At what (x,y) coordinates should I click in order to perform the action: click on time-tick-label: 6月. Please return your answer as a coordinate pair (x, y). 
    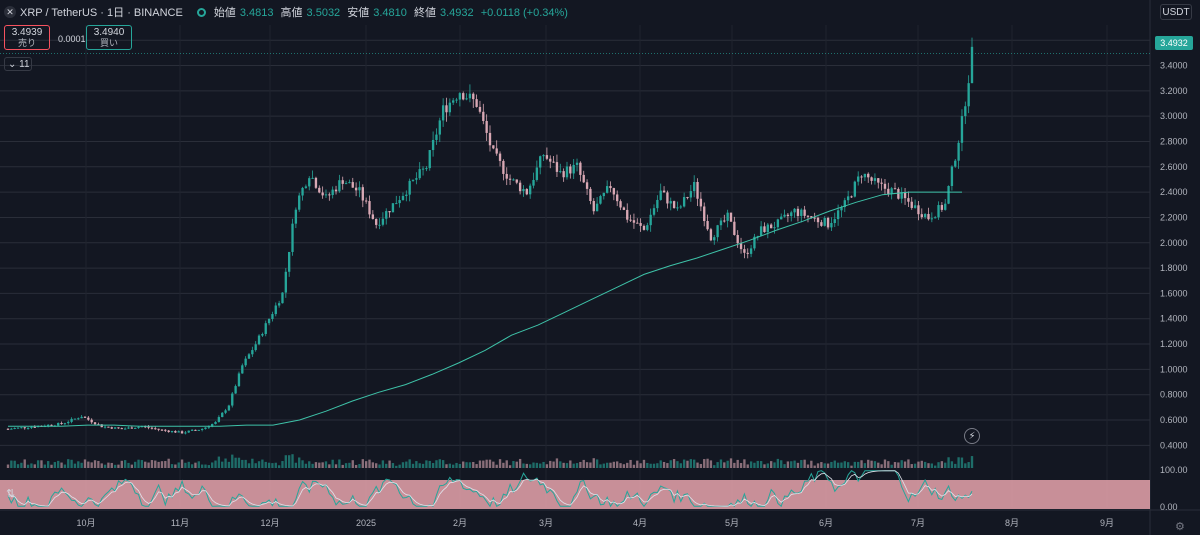
    Looking at the image, I should click on (826, 523).